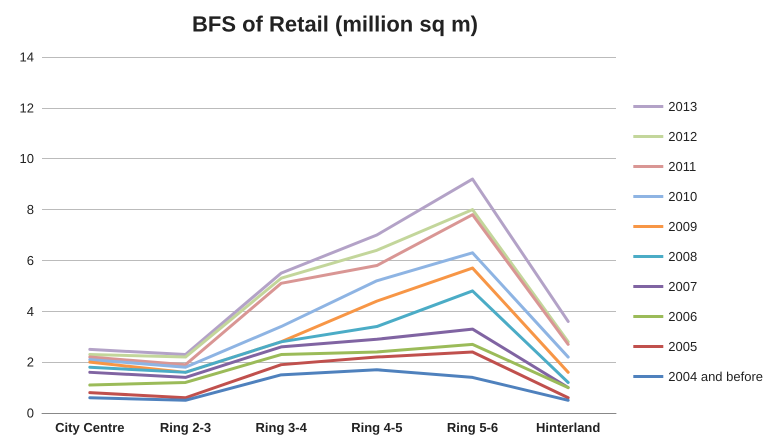 This screenshot has height=445, width=778. I want to click on legend-label: 2006, so click(683, 316).